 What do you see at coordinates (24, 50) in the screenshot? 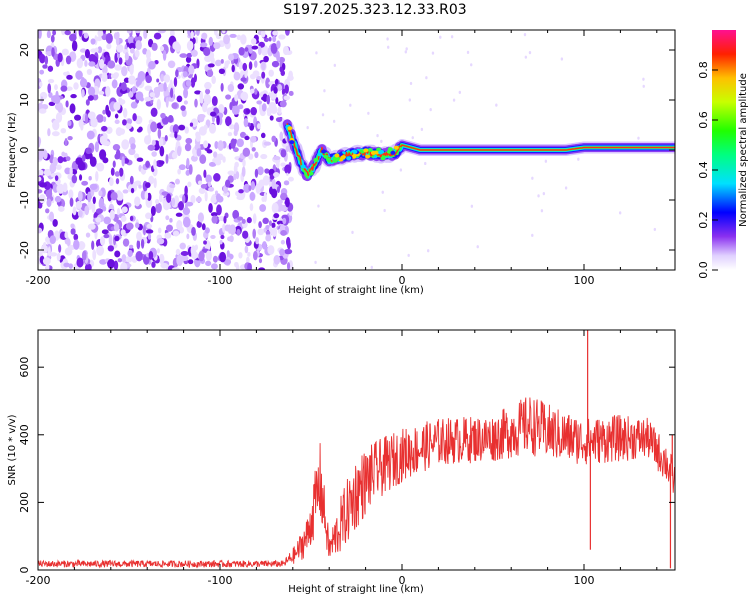
I see `spec-ytick-label-4: 20` at bounding box center [24, 50].